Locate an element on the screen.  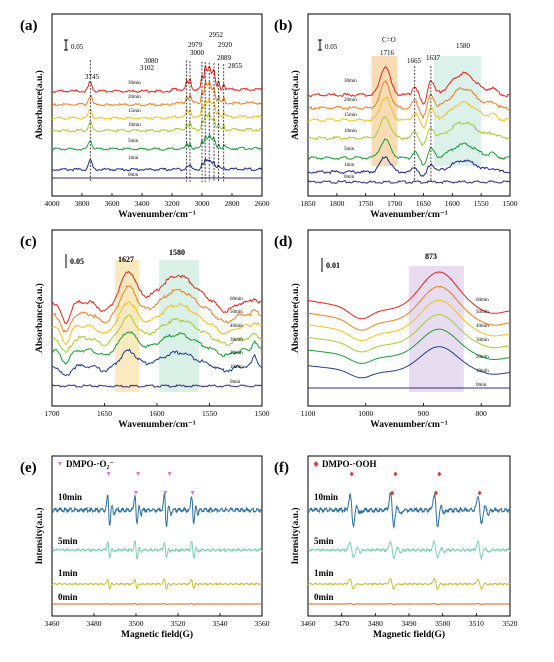
legend-marker is located at coordinates (60, 464).